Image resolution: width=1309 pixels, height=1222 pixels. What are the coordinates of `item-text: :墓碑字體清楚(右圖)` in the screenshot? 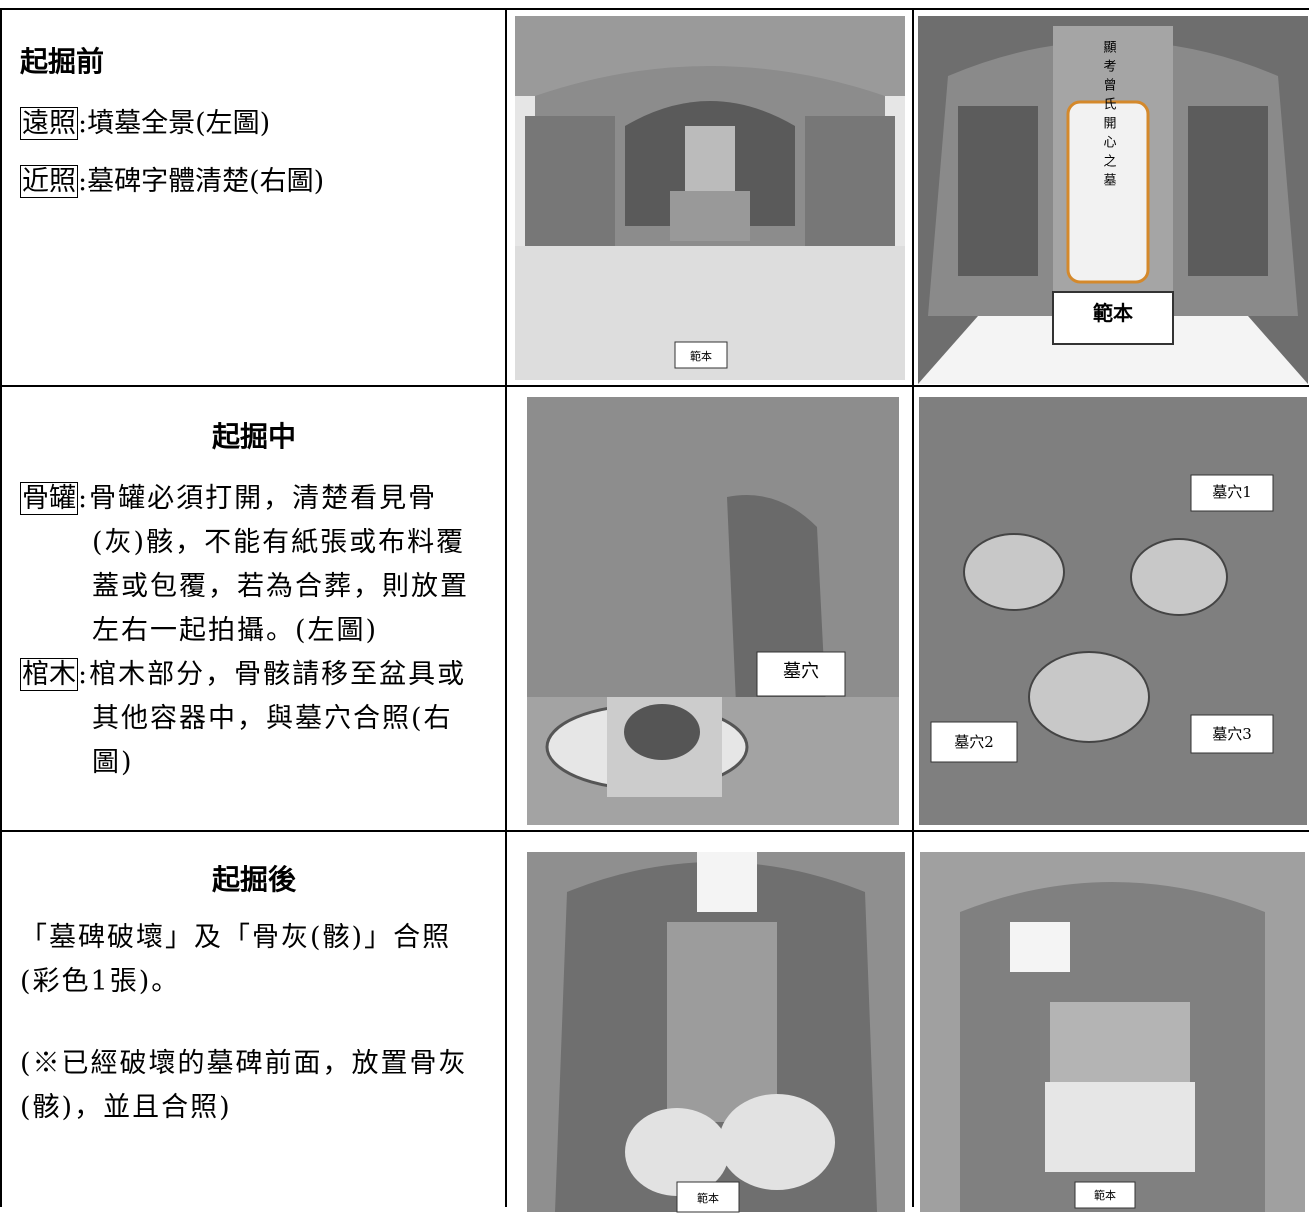 It's located at (201, 181).